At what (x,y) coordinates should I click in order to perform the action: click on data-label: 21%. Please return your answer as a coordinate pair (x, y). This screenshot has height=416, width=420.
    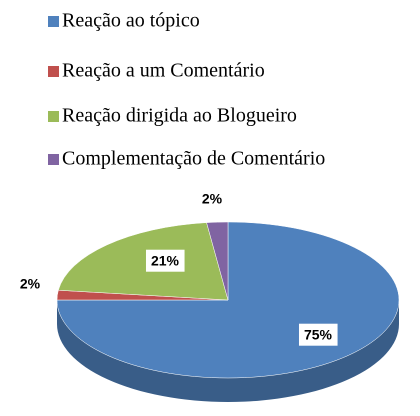
    Looking at the image, I should click on (165, 260).